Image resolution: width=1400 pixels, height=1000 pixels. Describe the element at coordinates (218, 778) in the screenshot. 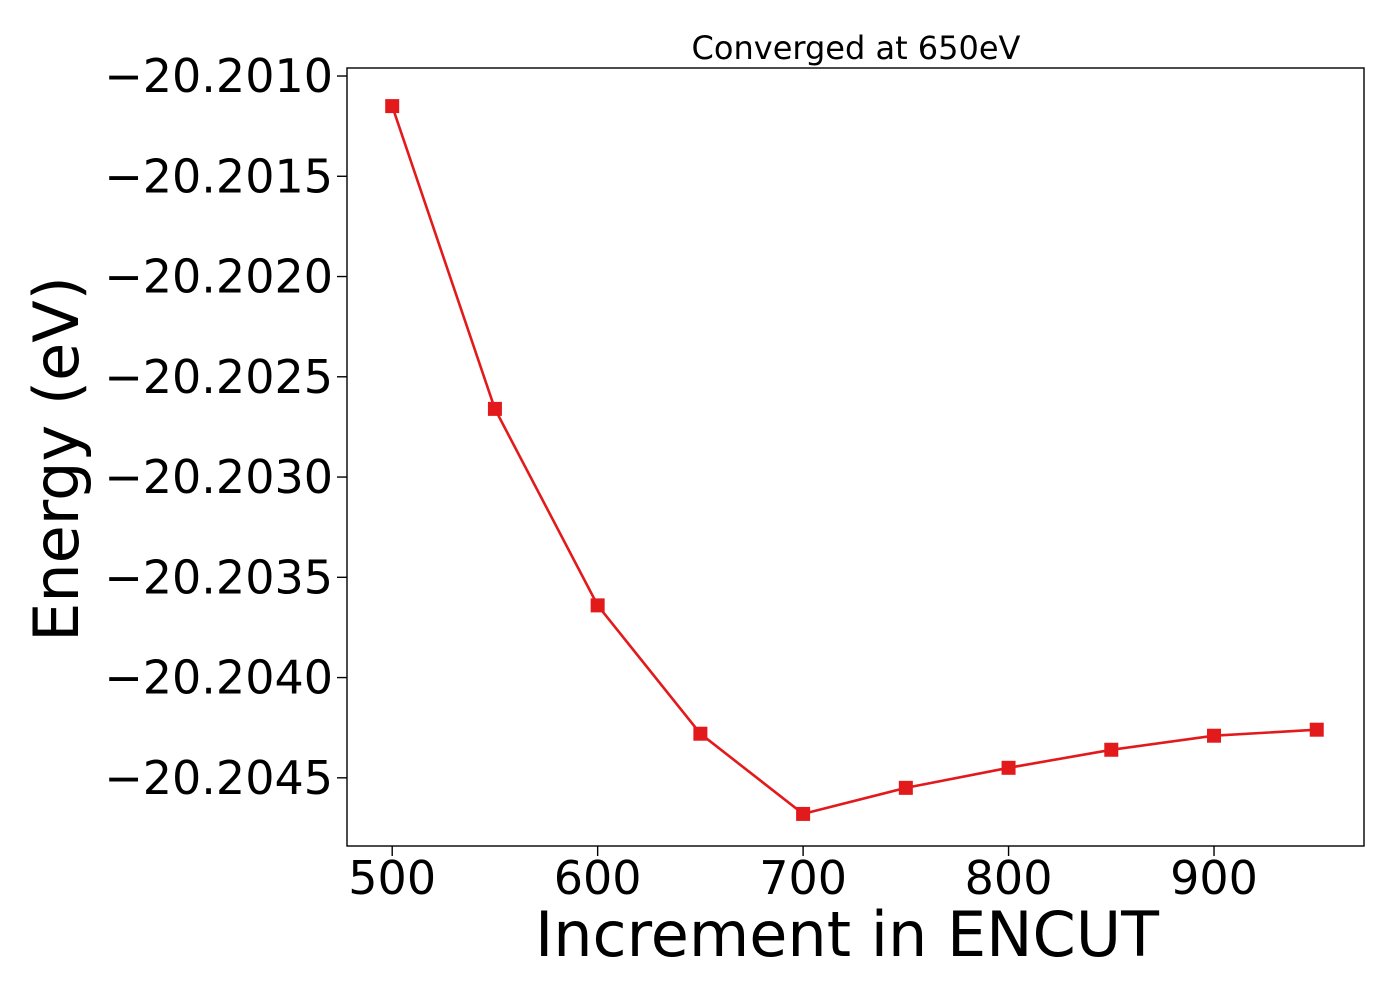

I see `y-tick-label: −20.2045` at that location.